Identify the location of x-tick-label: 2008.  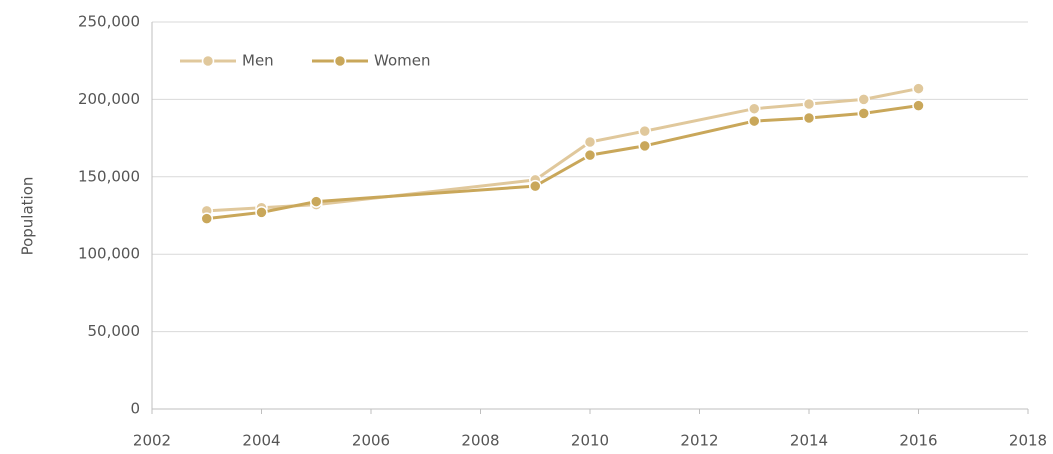
(480, 441).